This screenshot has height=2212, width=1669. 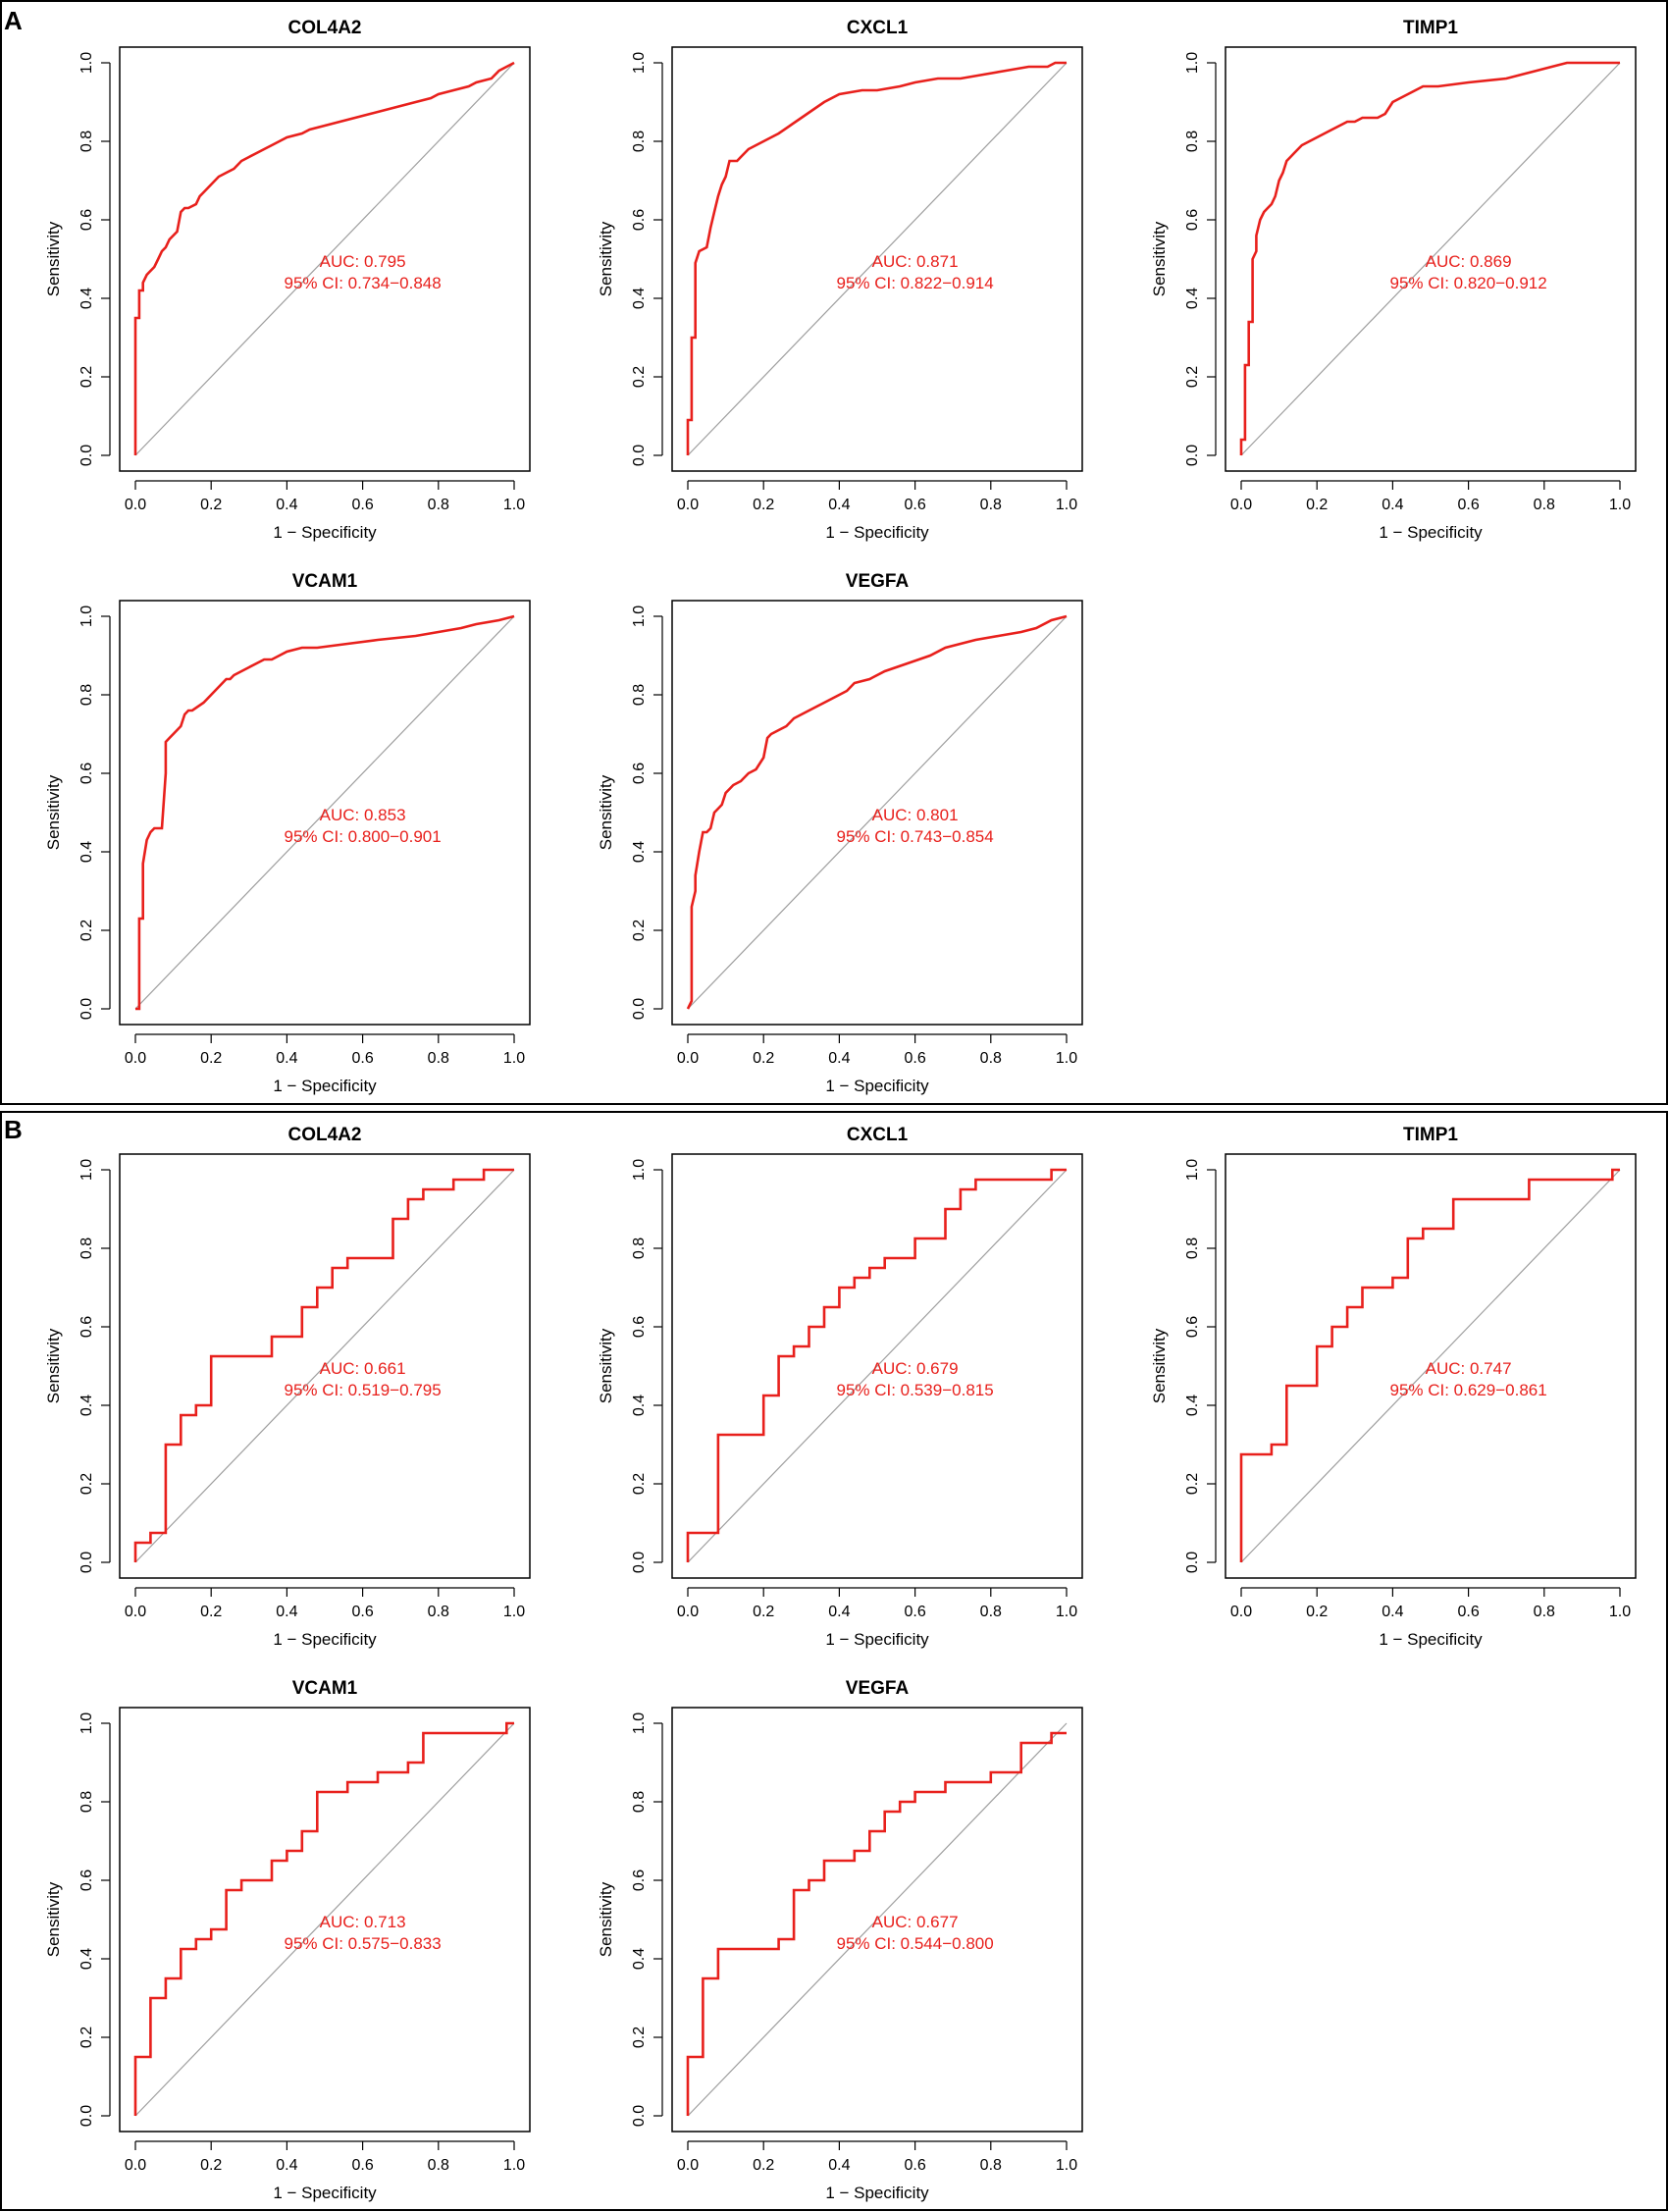 What do you see at coordinates (1467, 1390) in the screenshot?
I see `ci-label: 95% CI: 0.629−0.861` at bounding box center [1467, 1390].